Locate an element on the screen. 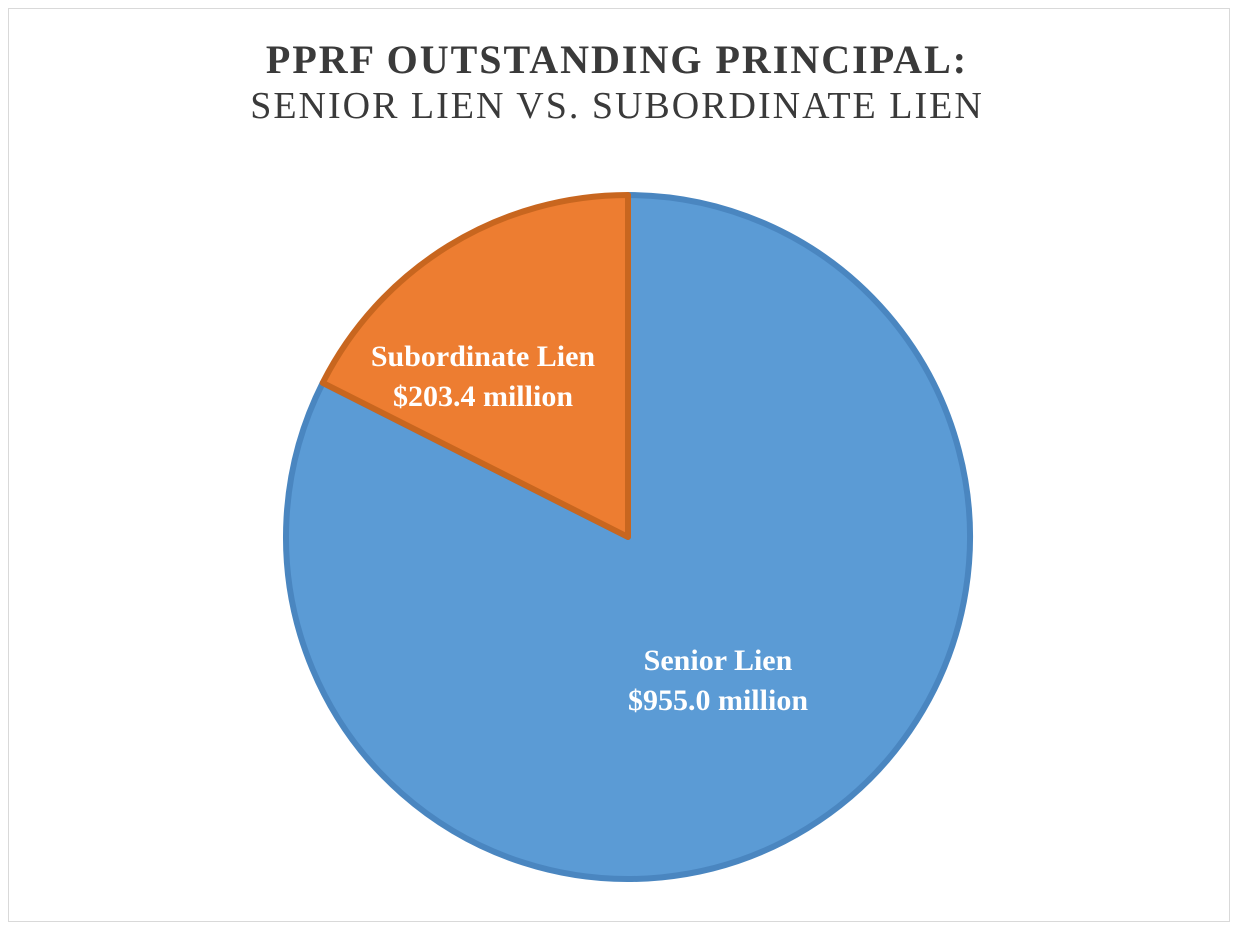 This screenshot has width=1234, height=926. chart-subtitle: SENIOR LIEN VS. SUBORDINATE LIEN is located at coordinates (617, 106).